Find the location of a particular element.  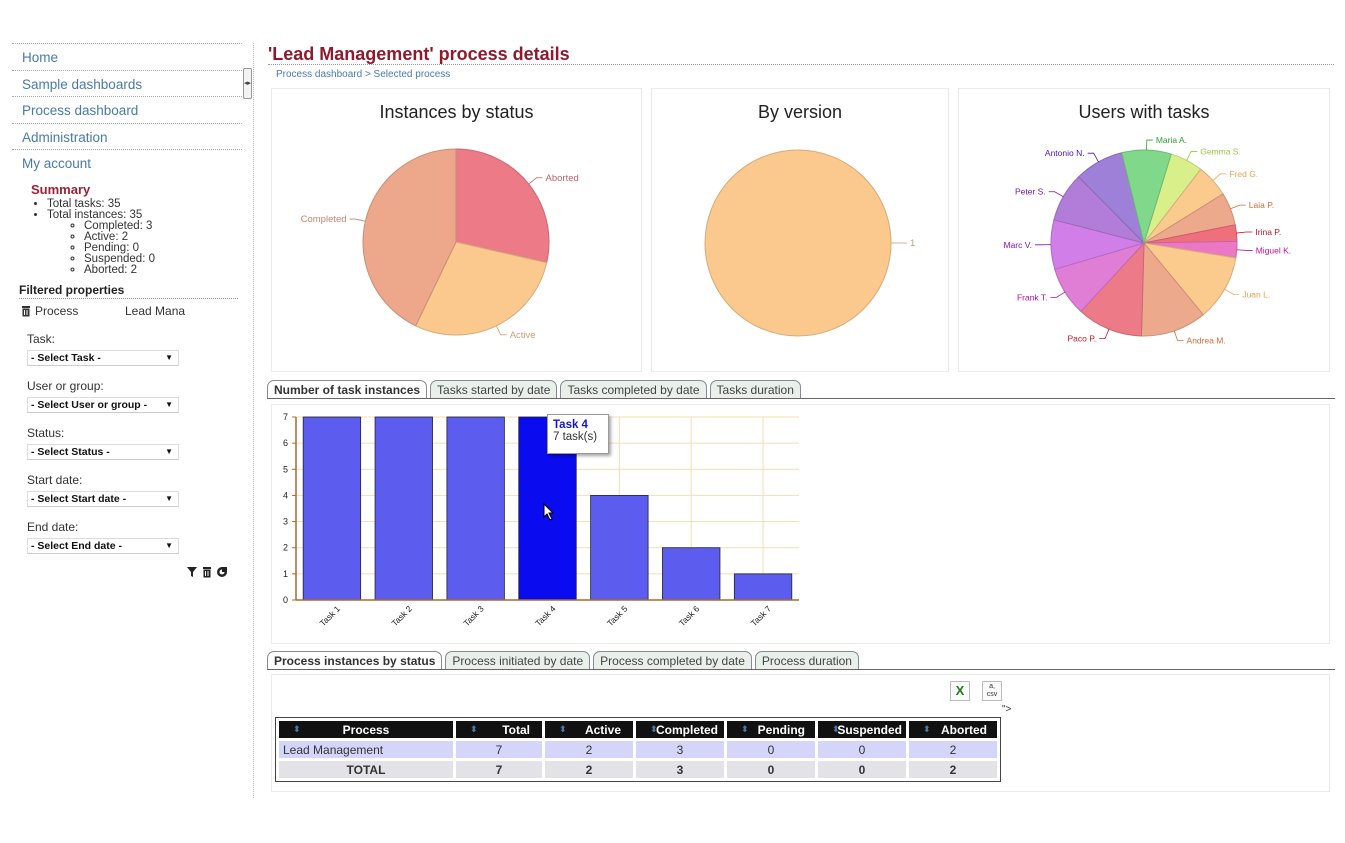

x-tick-label: Task 5 is located at coordinates (617, 615).